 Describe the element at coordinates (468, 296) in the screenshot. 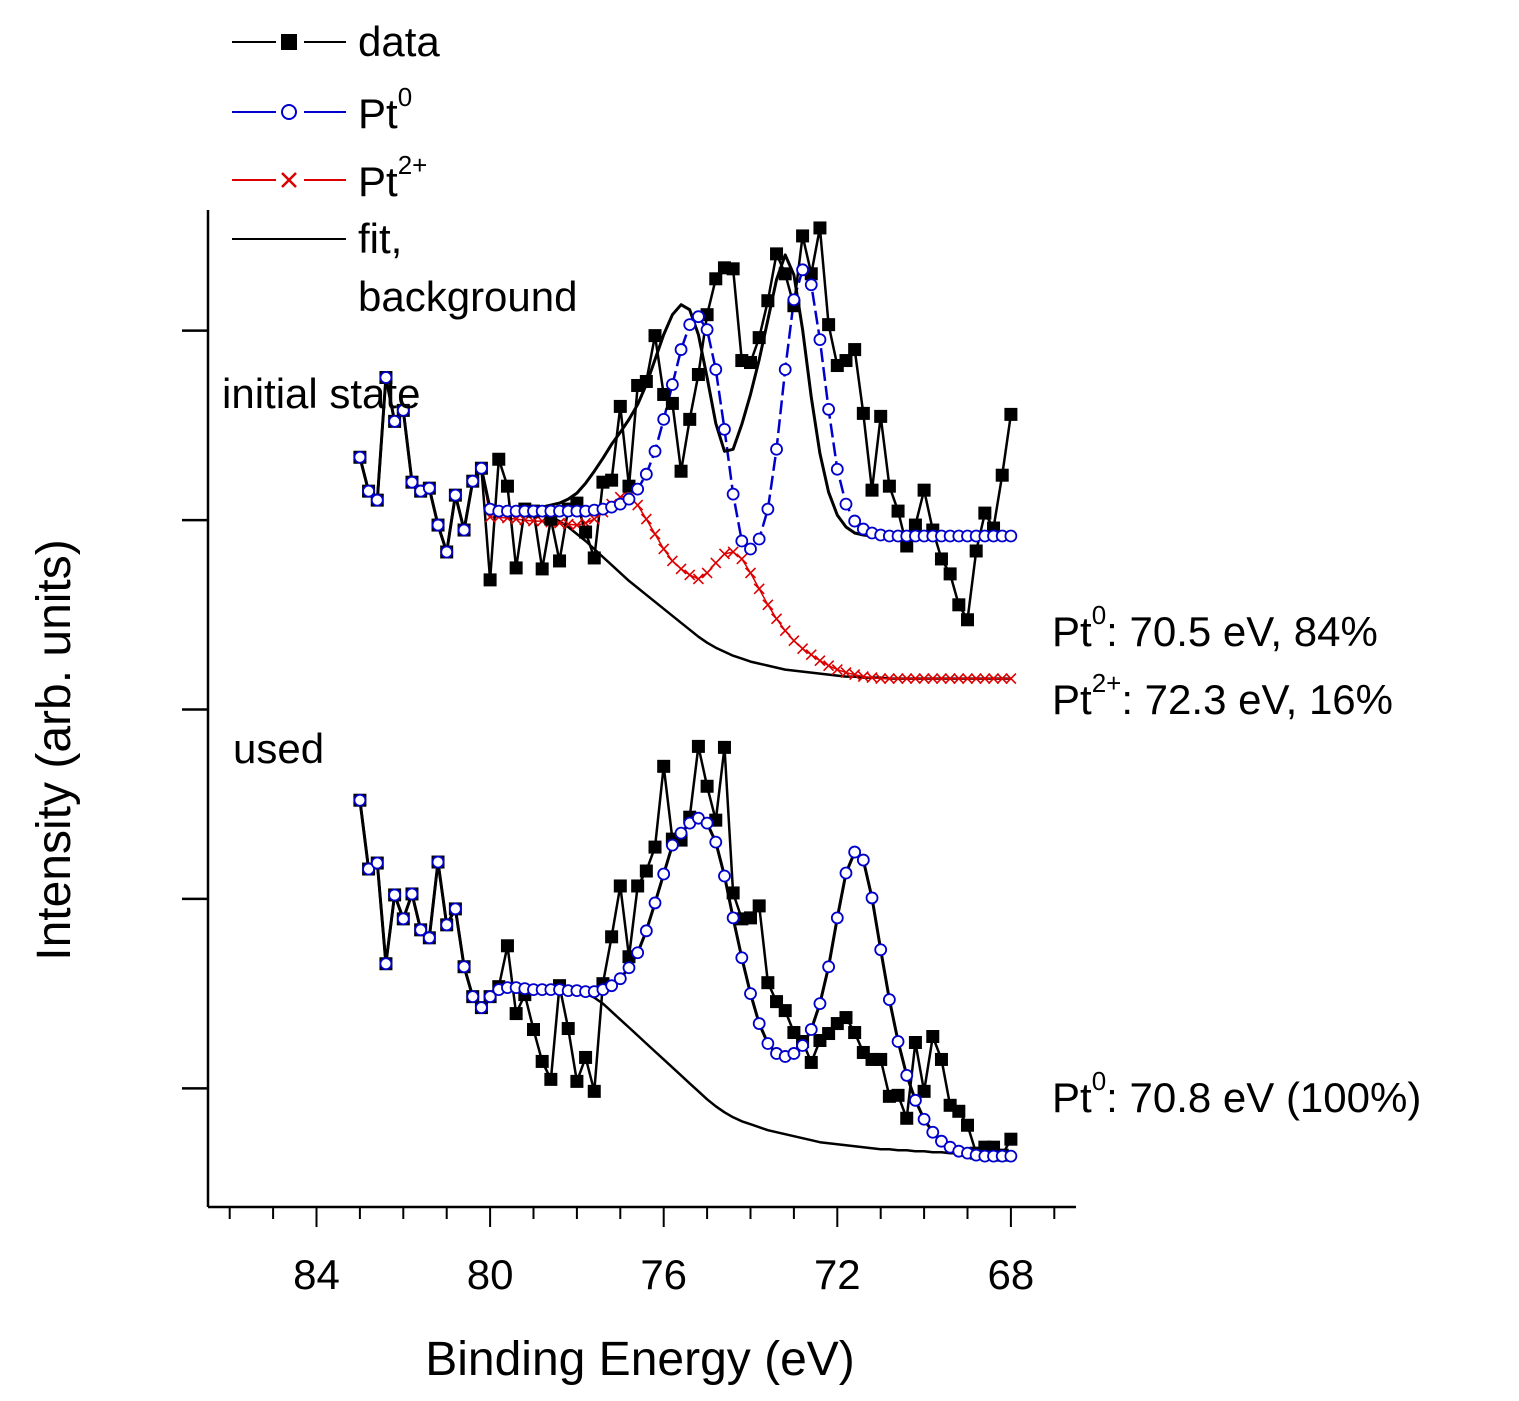

I see `legend-label-background: background` at that location.